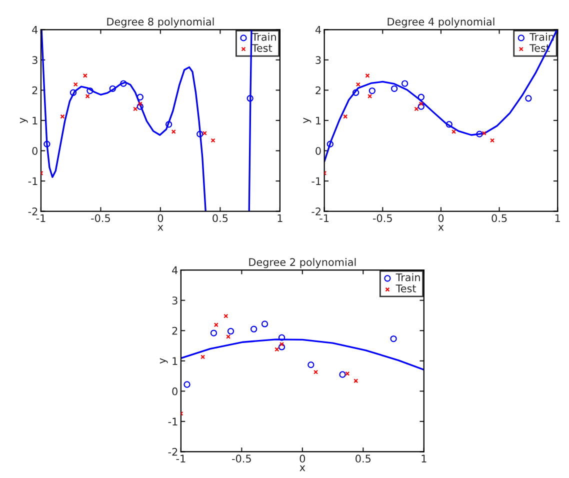 The width and height of the screenshot is (569, 478). What do you see at coordinates (302, 354) in the screenshot?
I see `line-series` at bounding box center [302, 354].